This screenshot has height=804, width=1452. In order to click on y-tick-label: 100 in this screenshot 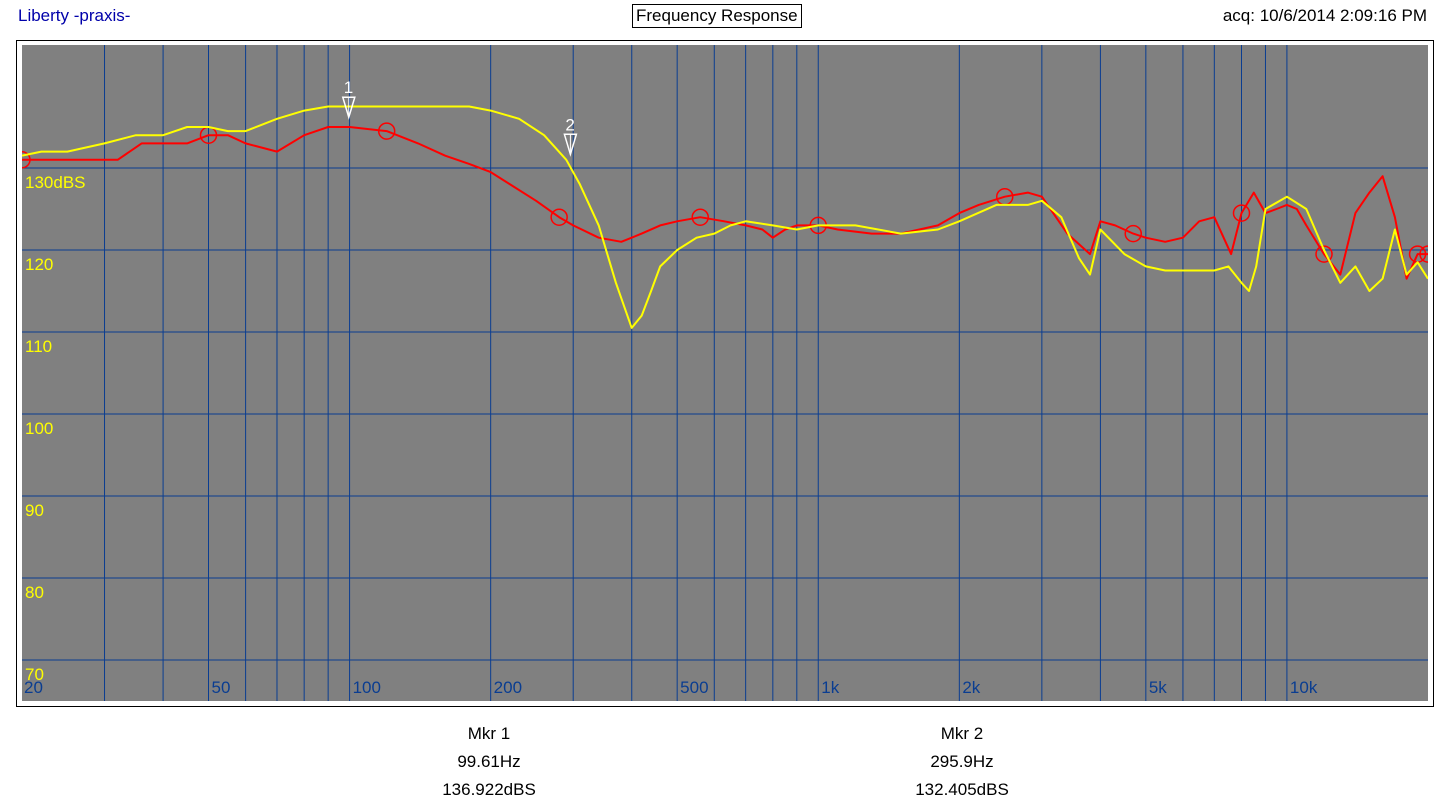, I will do `click(39, 428)`.